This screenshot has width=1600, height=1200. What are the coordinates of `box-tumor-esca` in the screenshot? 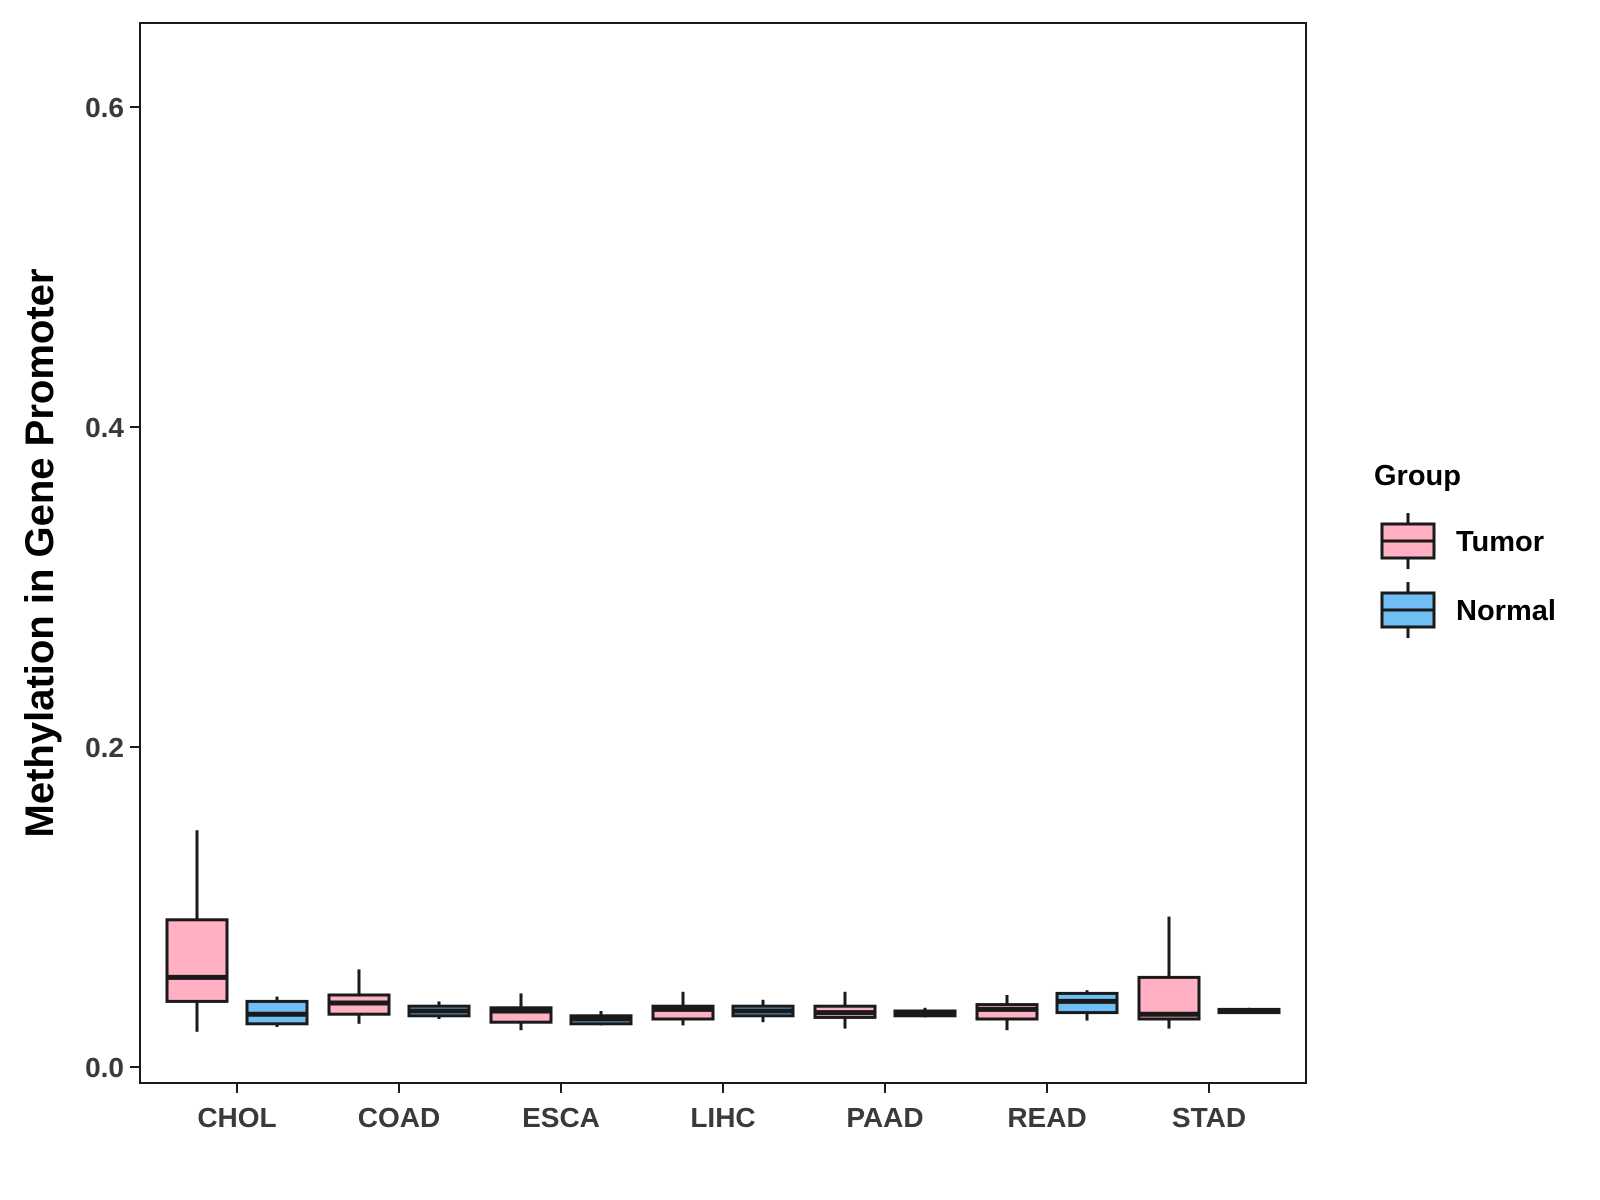 It's located at (521, 1012).